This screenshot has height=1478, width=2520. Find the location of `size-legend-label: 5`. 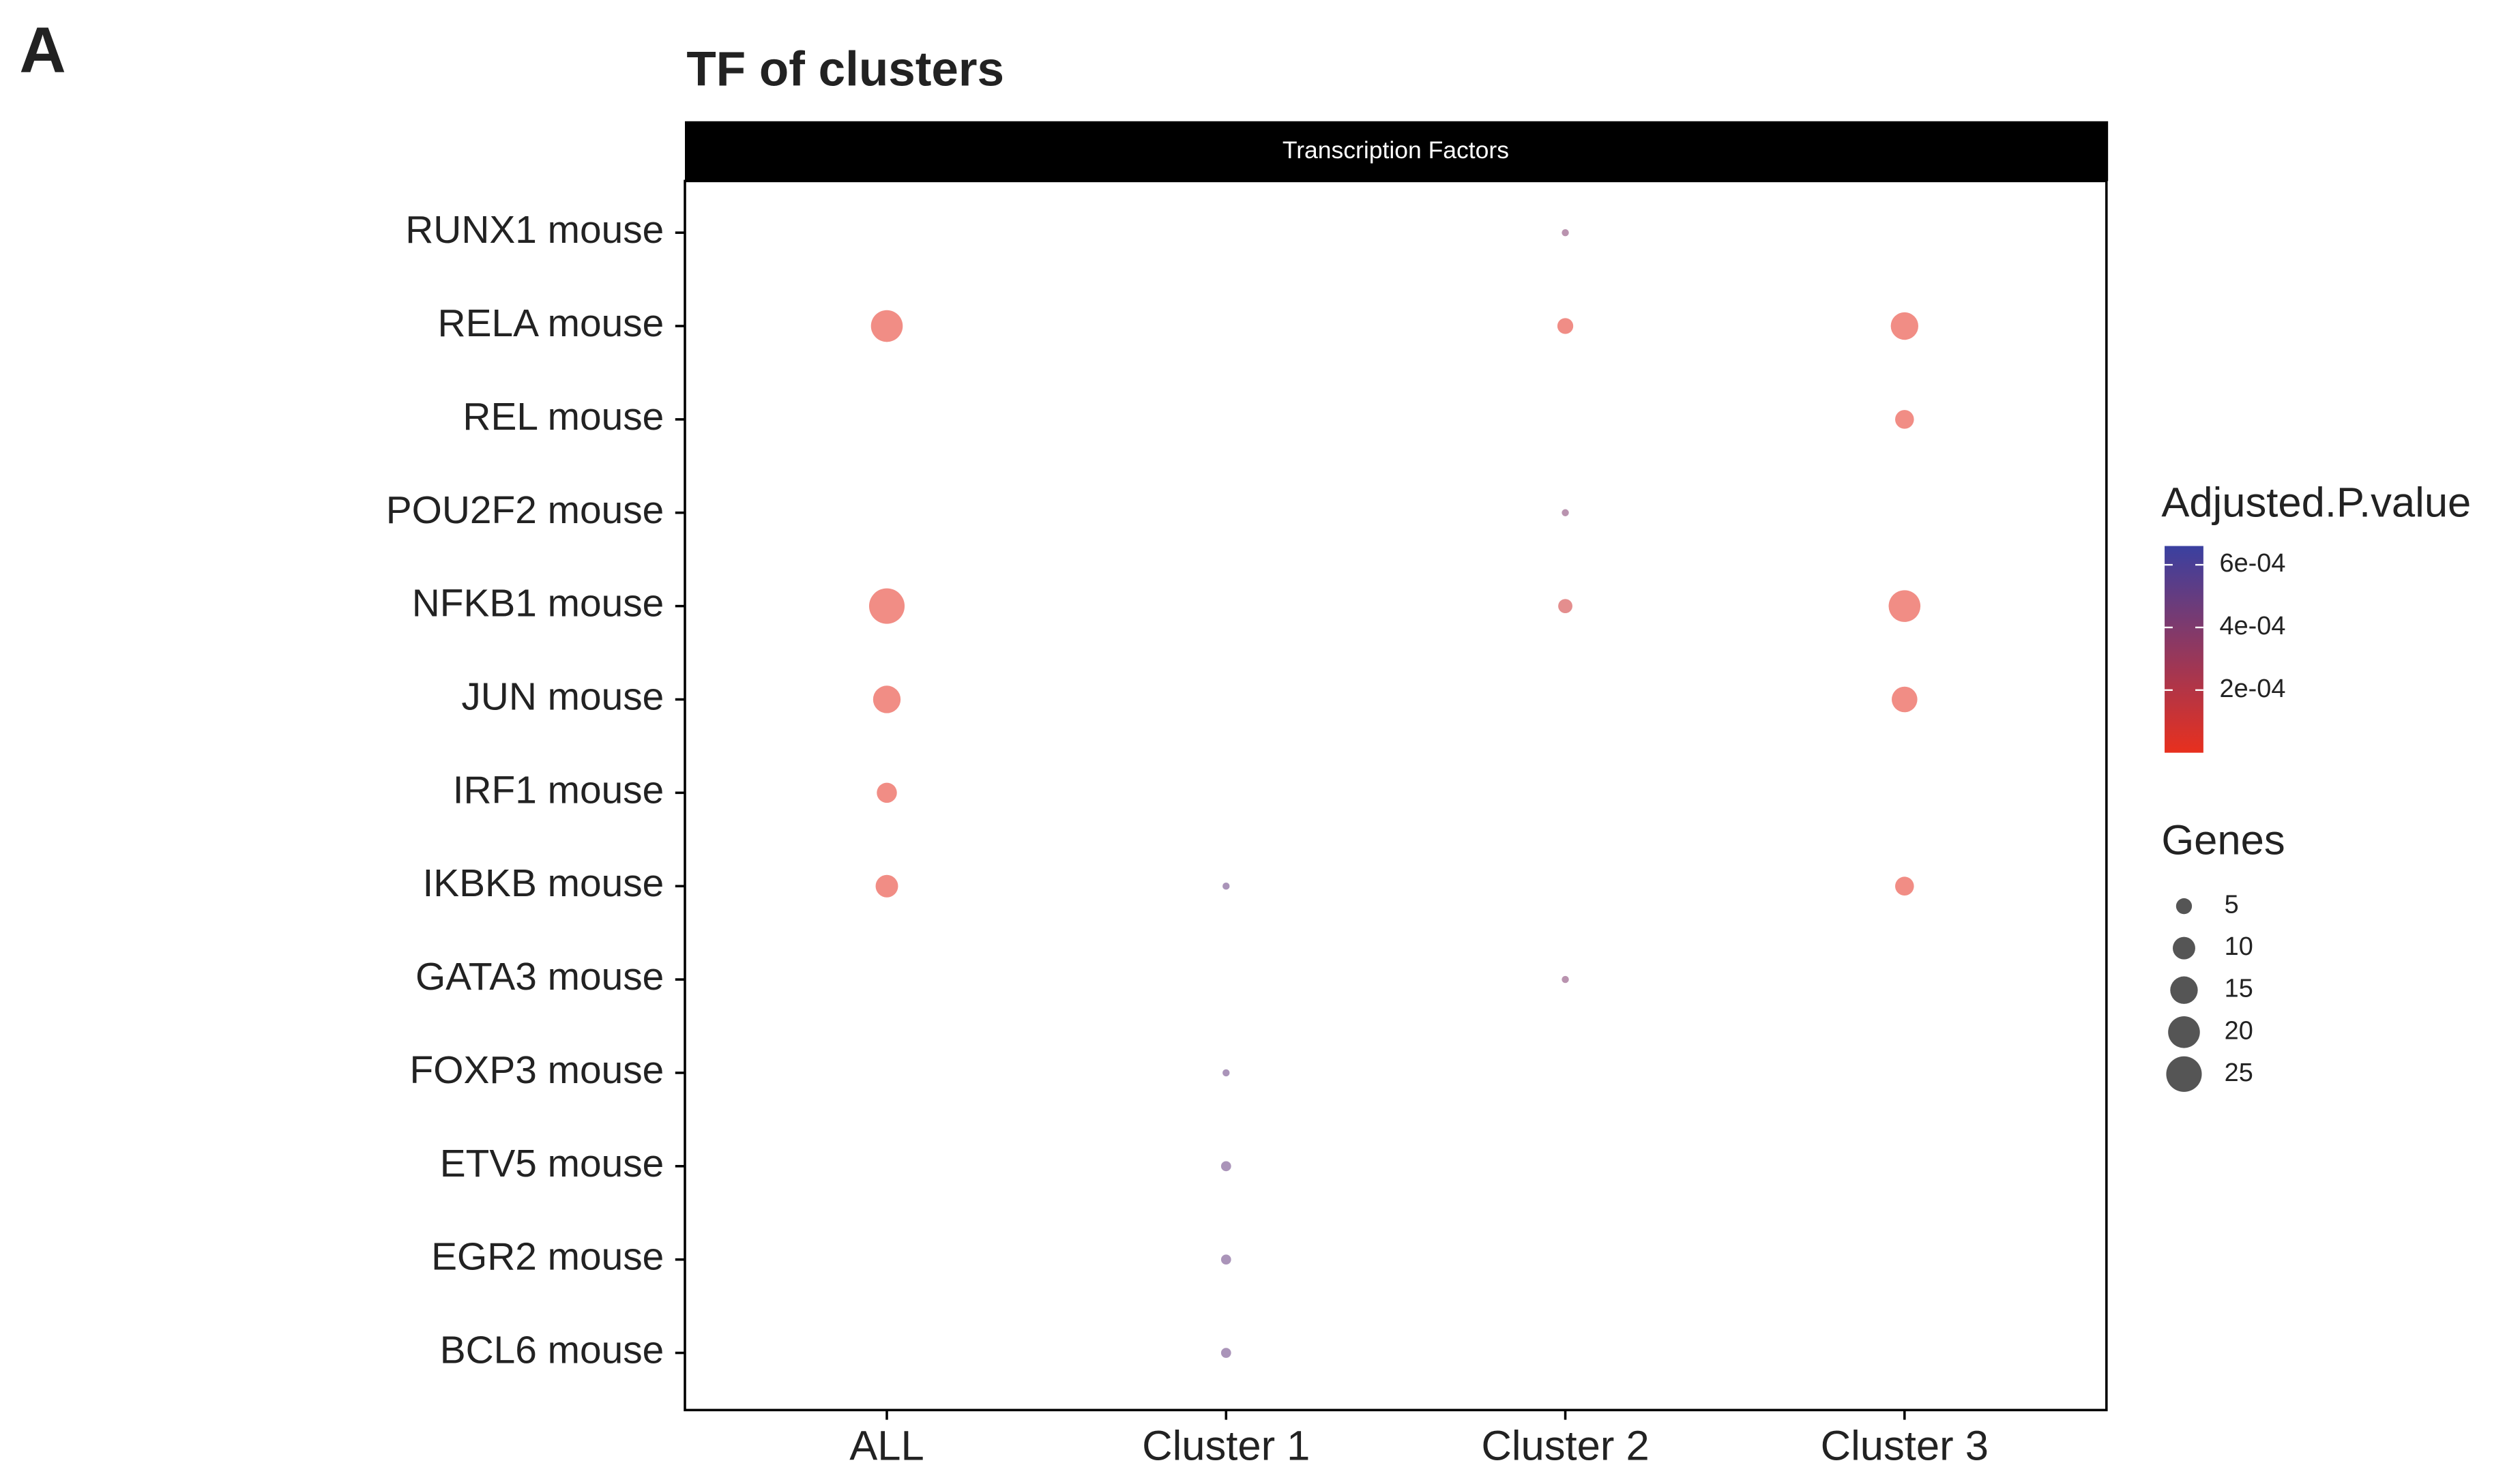

size-legend-label: 5 is located at coordinates (2232, 905).